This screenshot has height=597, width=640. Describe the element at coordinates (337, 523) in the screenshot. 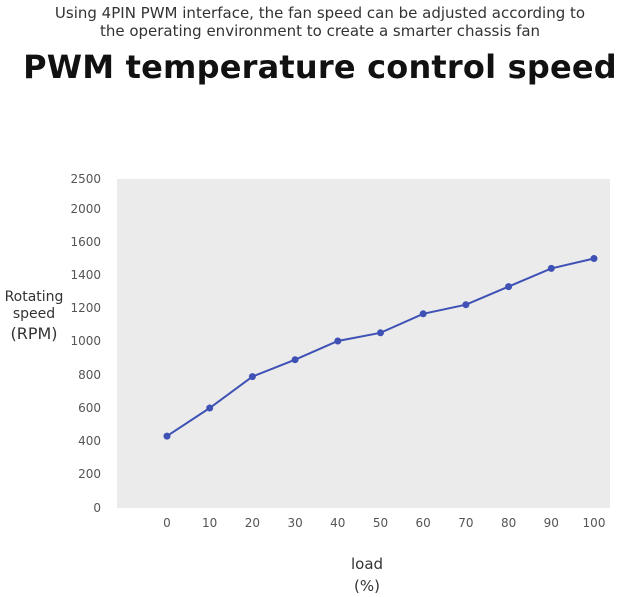

I see `x-tick-label: 40` at that location.